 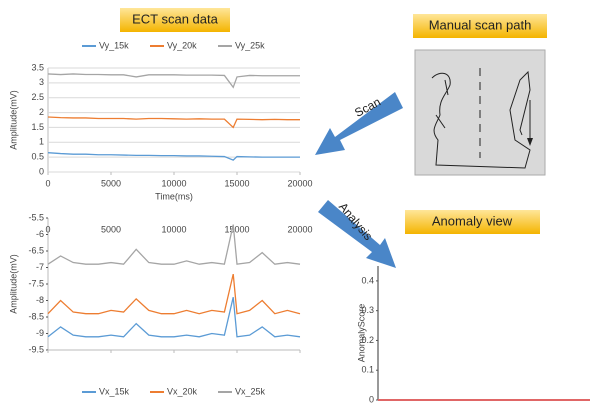 What do you see at coordinates (367, 310) in the screenshot?
I see `y-tick-label: 0.3` at bounding box center [367, 310].